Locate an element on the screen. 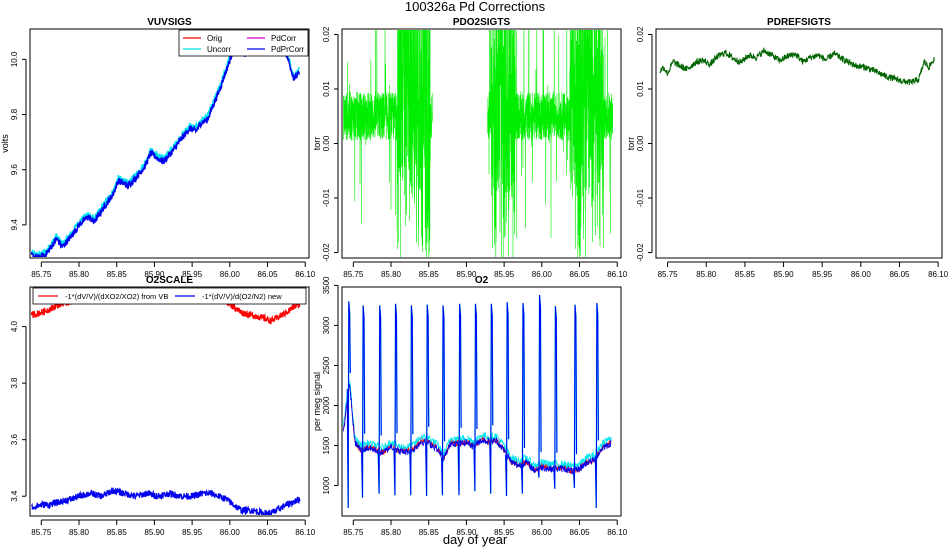 This screenshot has height=550, width=950. pdo2sigts-x-tick-label: 86.10 is located at coordinates (617, 274).